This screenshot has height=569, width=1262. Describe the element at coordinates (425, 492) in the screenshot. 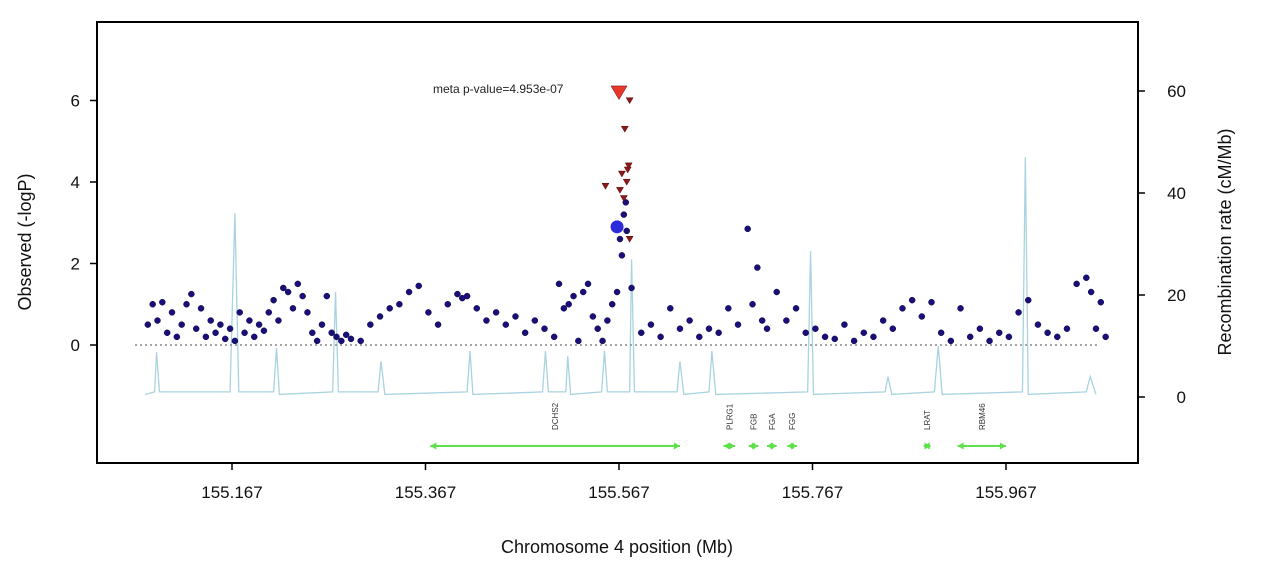

I see `x-tick-label: 155.367` at that location.